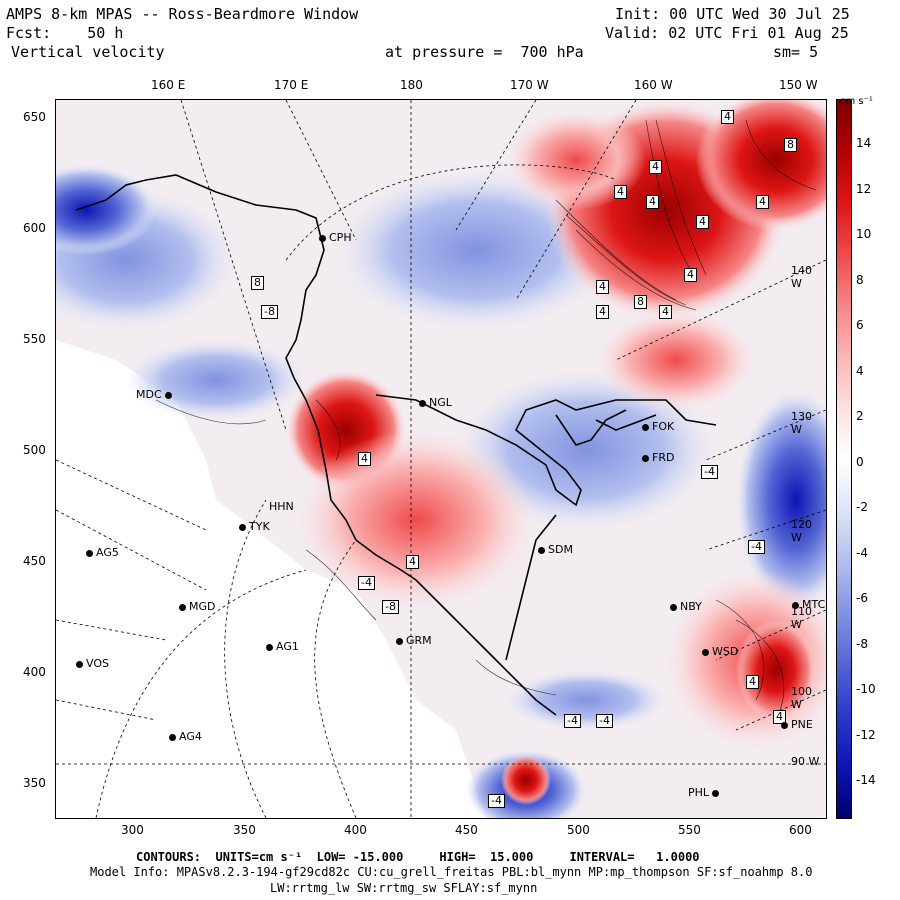 This screenshot has width=900, height=900. Describe the element at coordinates (796, 52) in the screenshot. I see `smoothing-level: sm= 5` at that location.